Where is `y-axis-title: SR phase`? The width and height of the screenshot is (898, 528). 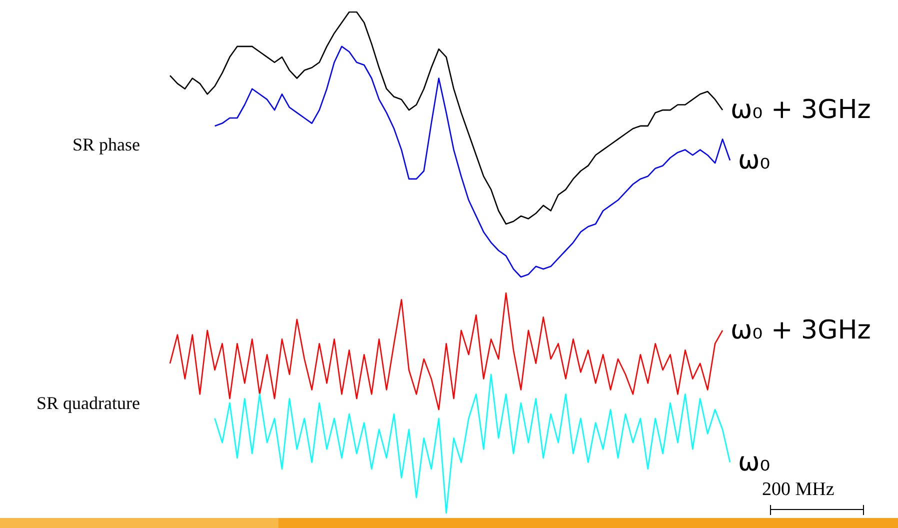
y-axis-title: SR phase is located at coordinates (106, 144).